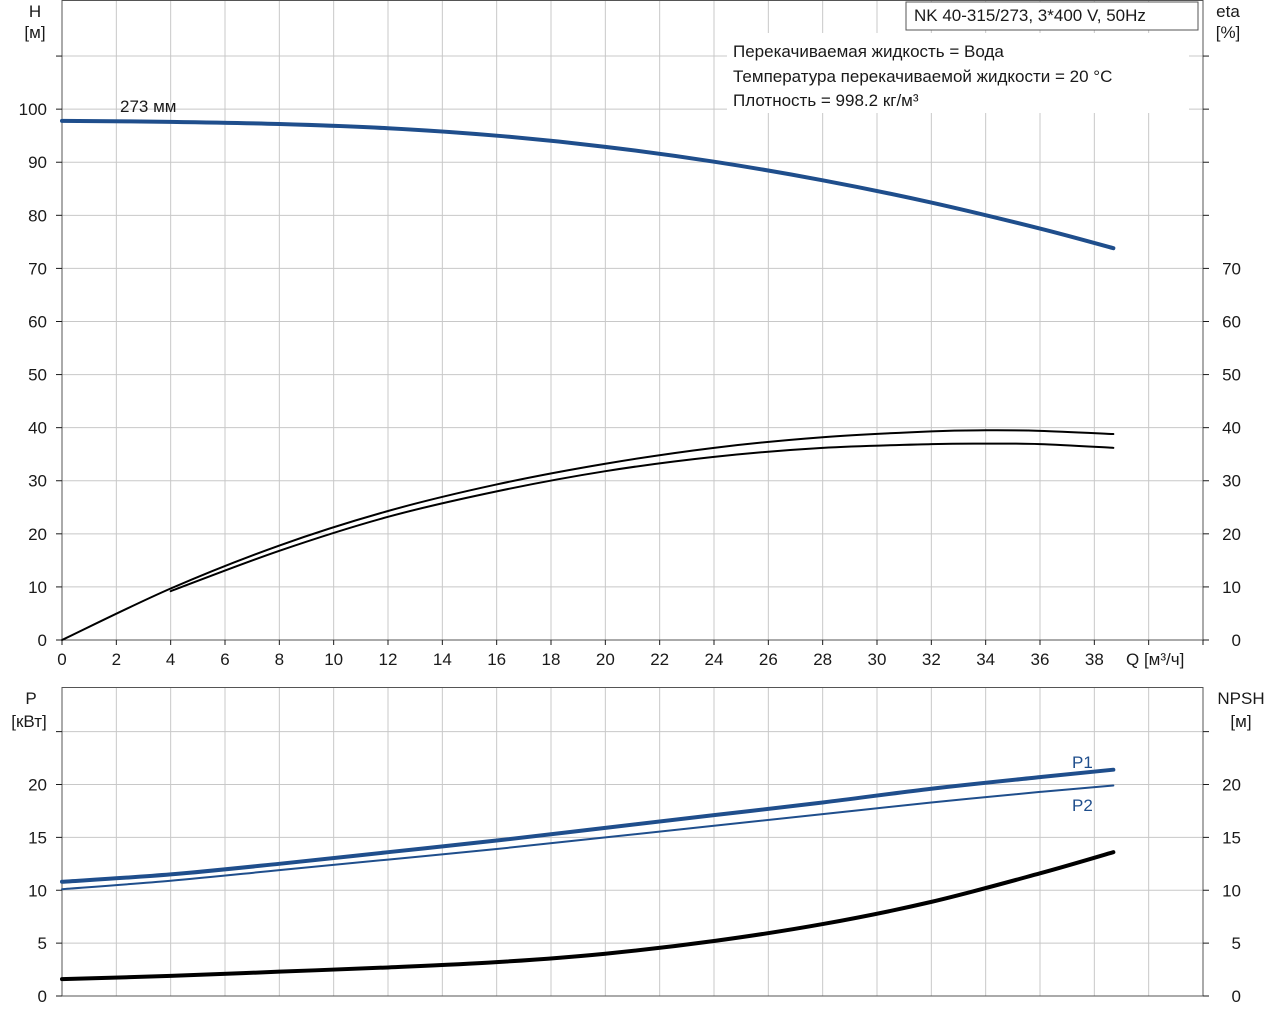  I want to click on label-p2: P2, so click(1082, 805).